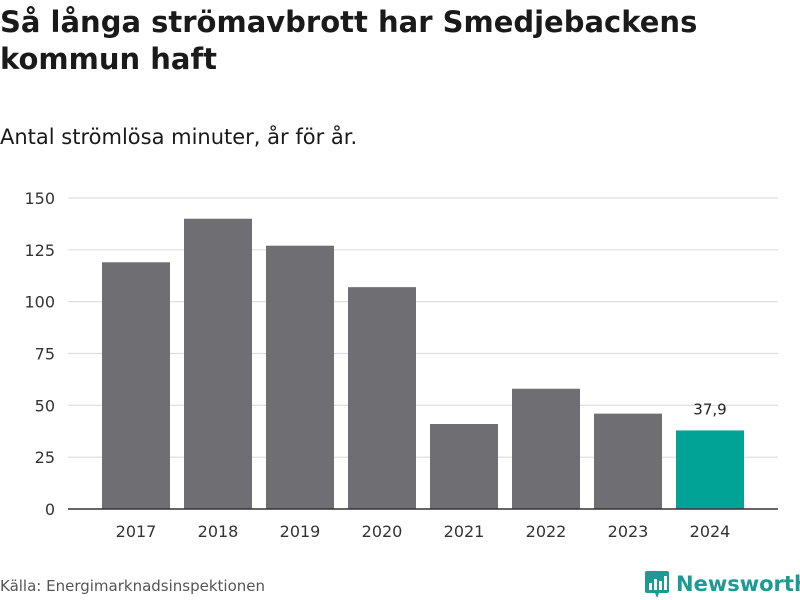 Image resolution: width=800 pixels, height=600 pixels. Describe the element at coordinates (657, 584) in the screenshot. I see `newsworthy-logo-icon` at that location.